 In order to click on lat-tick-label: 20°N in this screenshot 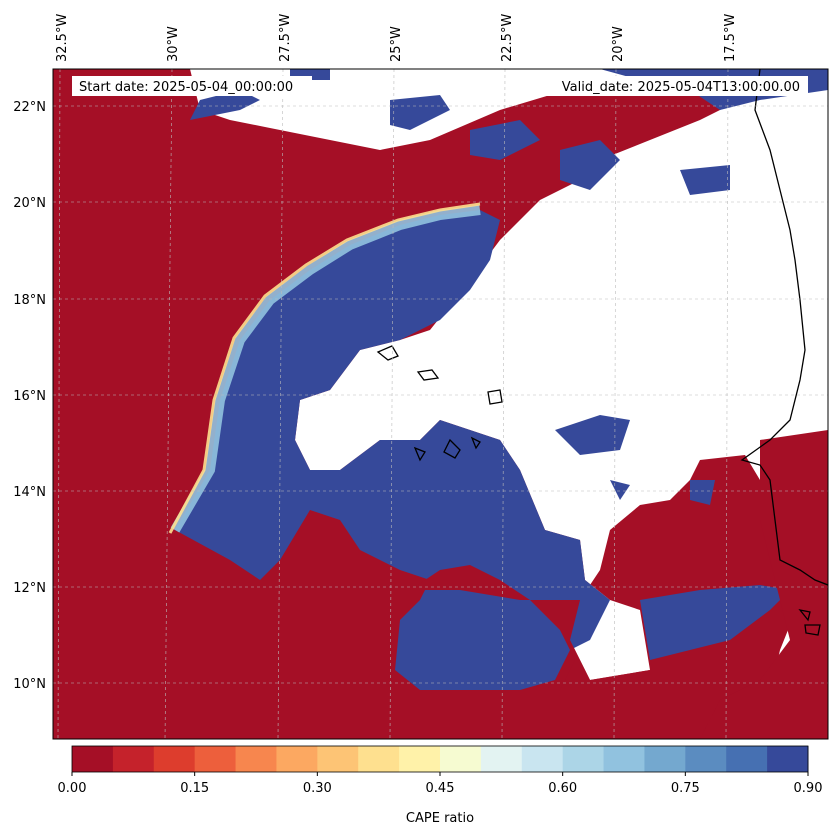, I will do `click(29, 203)`.